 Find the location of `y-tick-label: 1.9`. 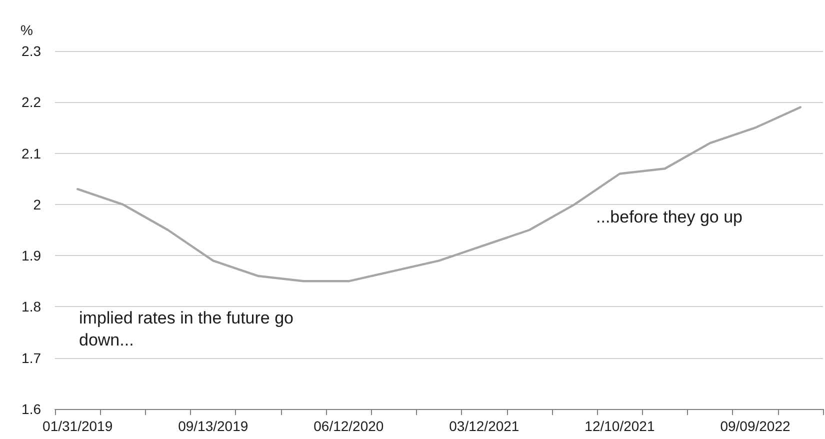

y-tick-label: 1.9 is located at coordinates (32, 256).